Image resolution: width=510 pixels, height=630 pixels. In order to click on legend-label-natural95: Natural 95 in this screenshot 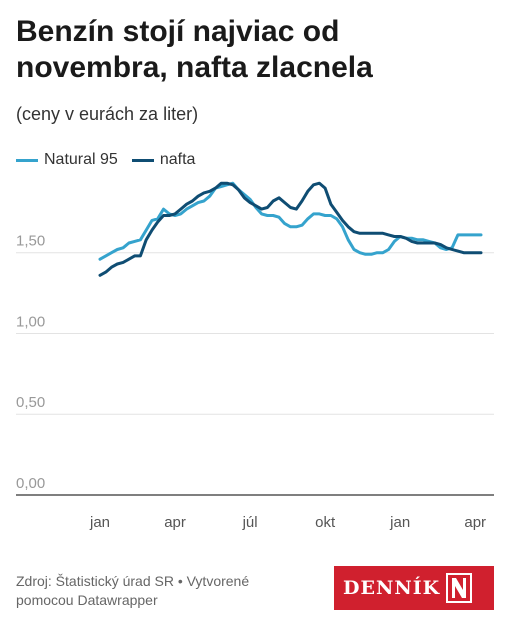, I will do `click(81, 159)`.